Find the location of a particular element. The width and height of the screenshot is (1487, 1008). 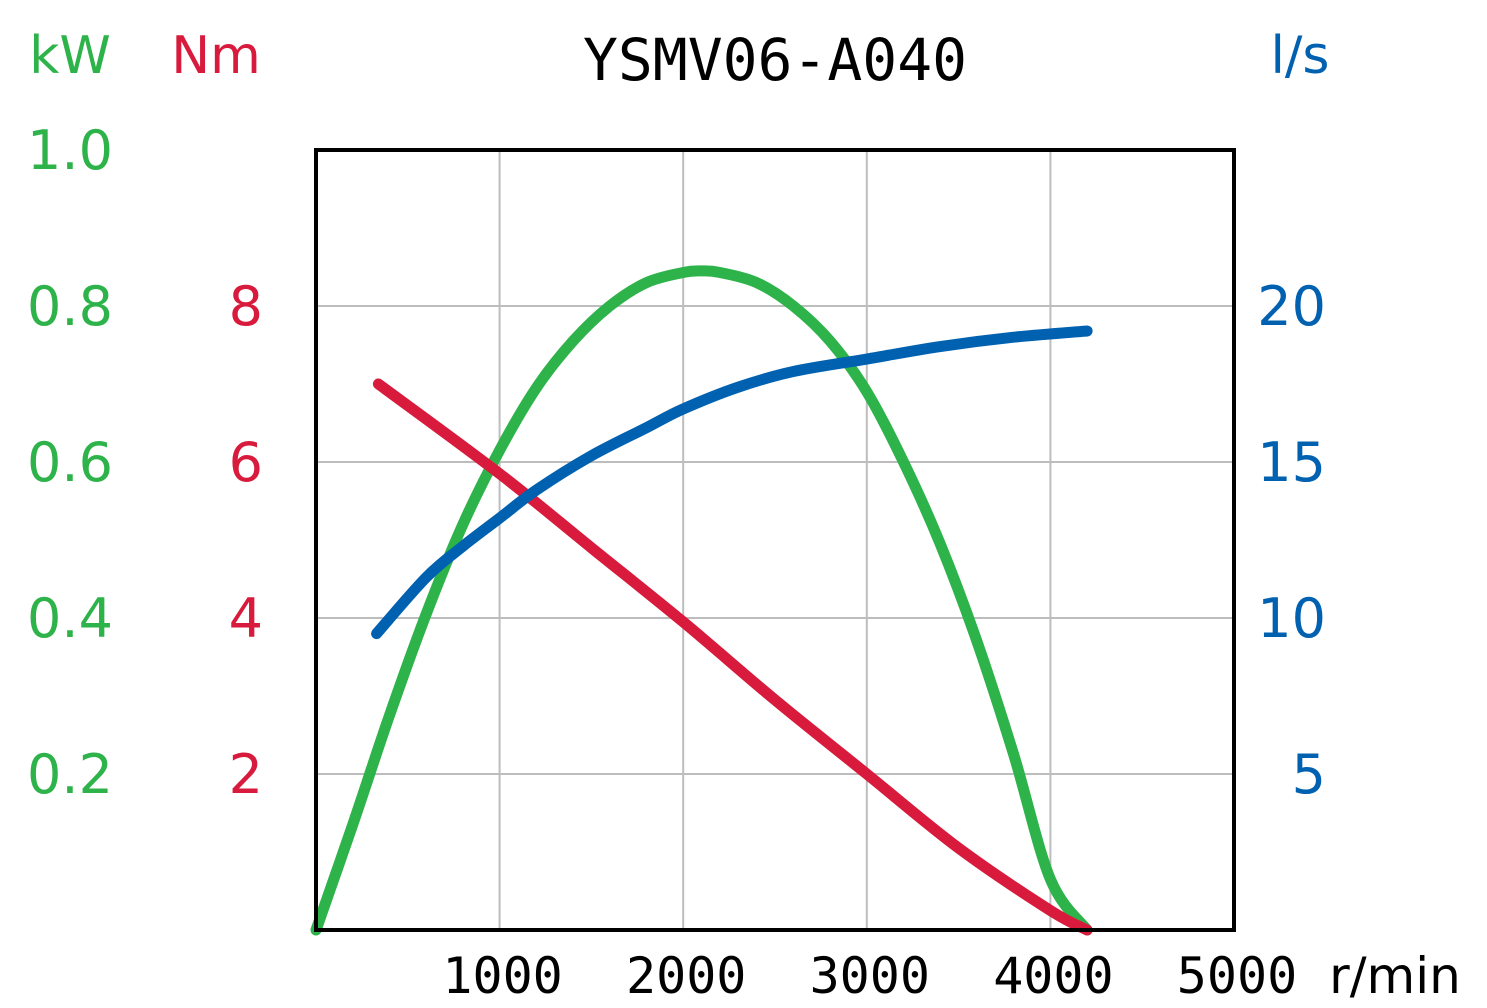

torque-tick-label: 4 is located at coordinates (246, 618).